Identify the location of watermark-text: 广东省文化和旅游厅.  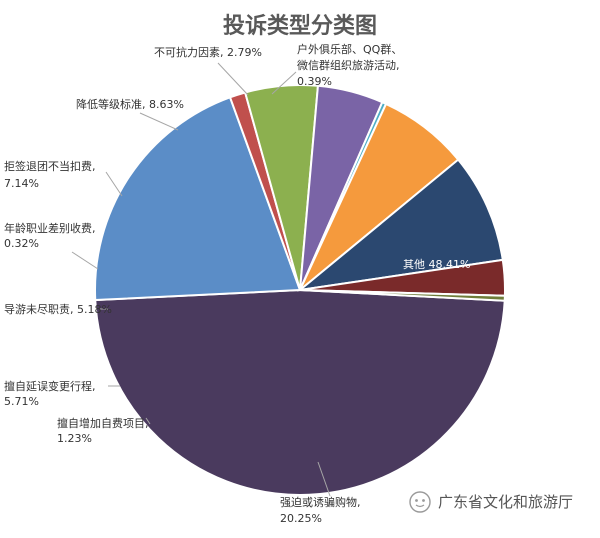
(505, 502).